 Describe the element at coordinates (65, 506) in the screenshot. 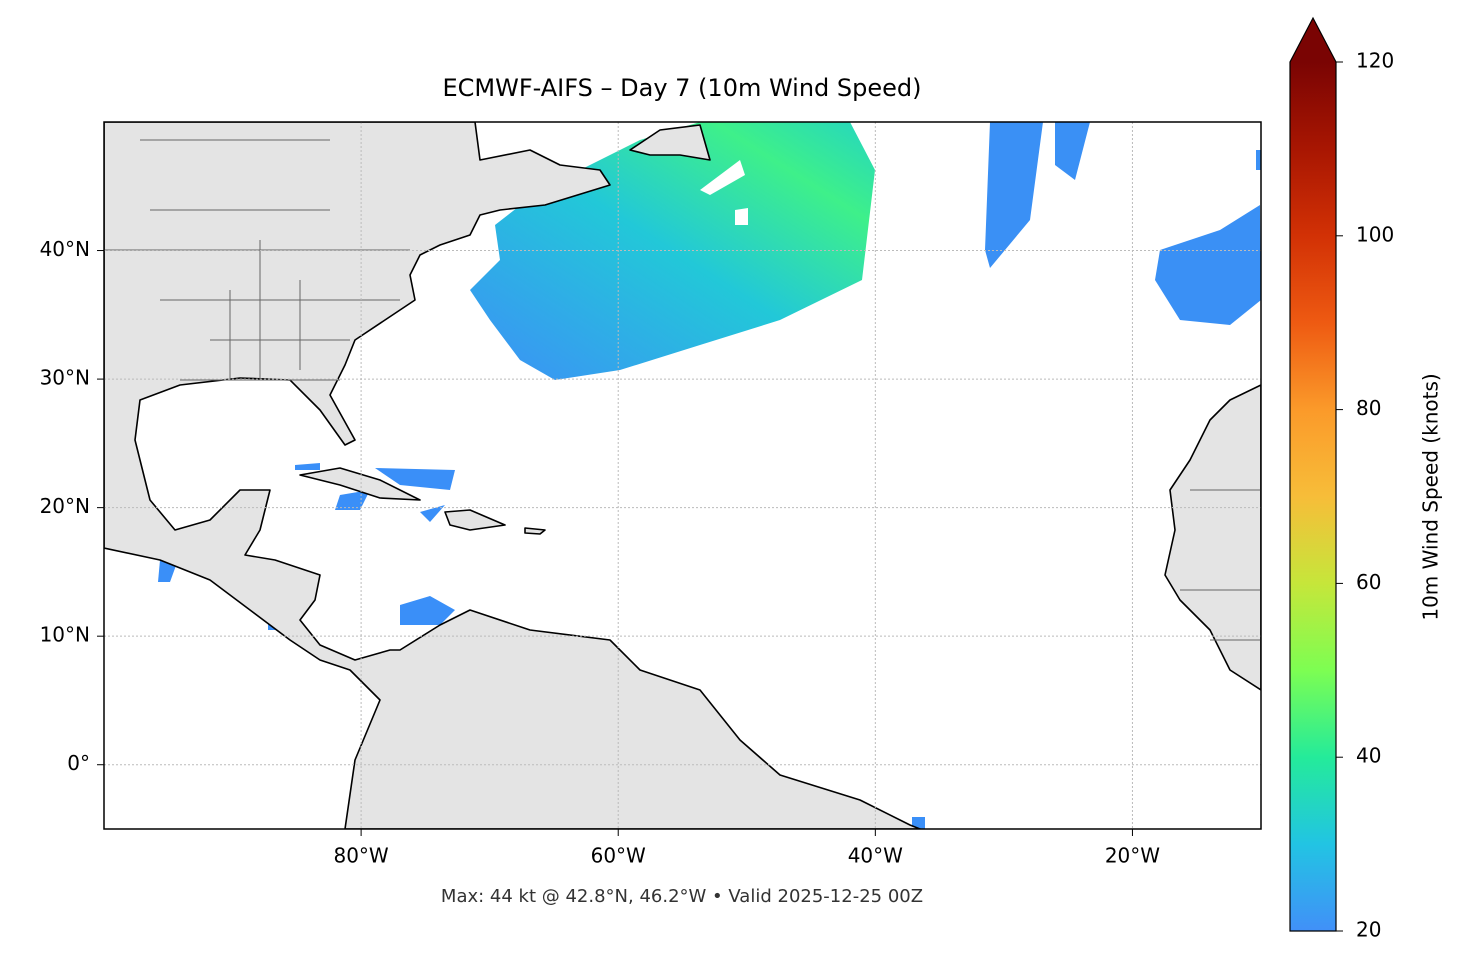

I see `y-tick-label: 20°N` at that location.